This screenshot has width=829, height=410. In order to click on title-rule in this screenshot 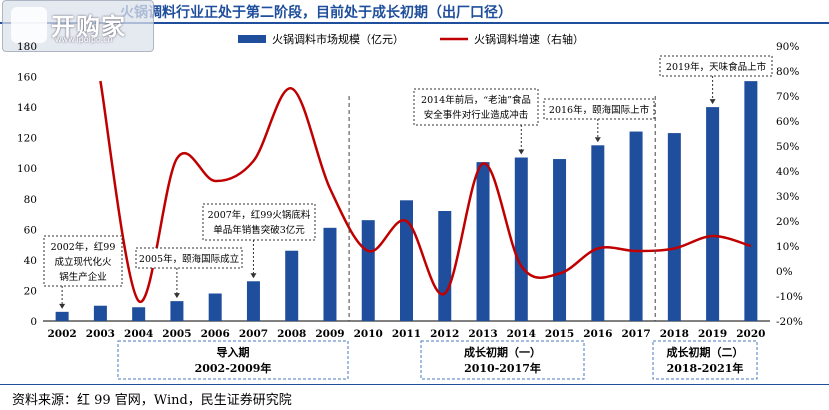, I will do `click(414, 23)`.